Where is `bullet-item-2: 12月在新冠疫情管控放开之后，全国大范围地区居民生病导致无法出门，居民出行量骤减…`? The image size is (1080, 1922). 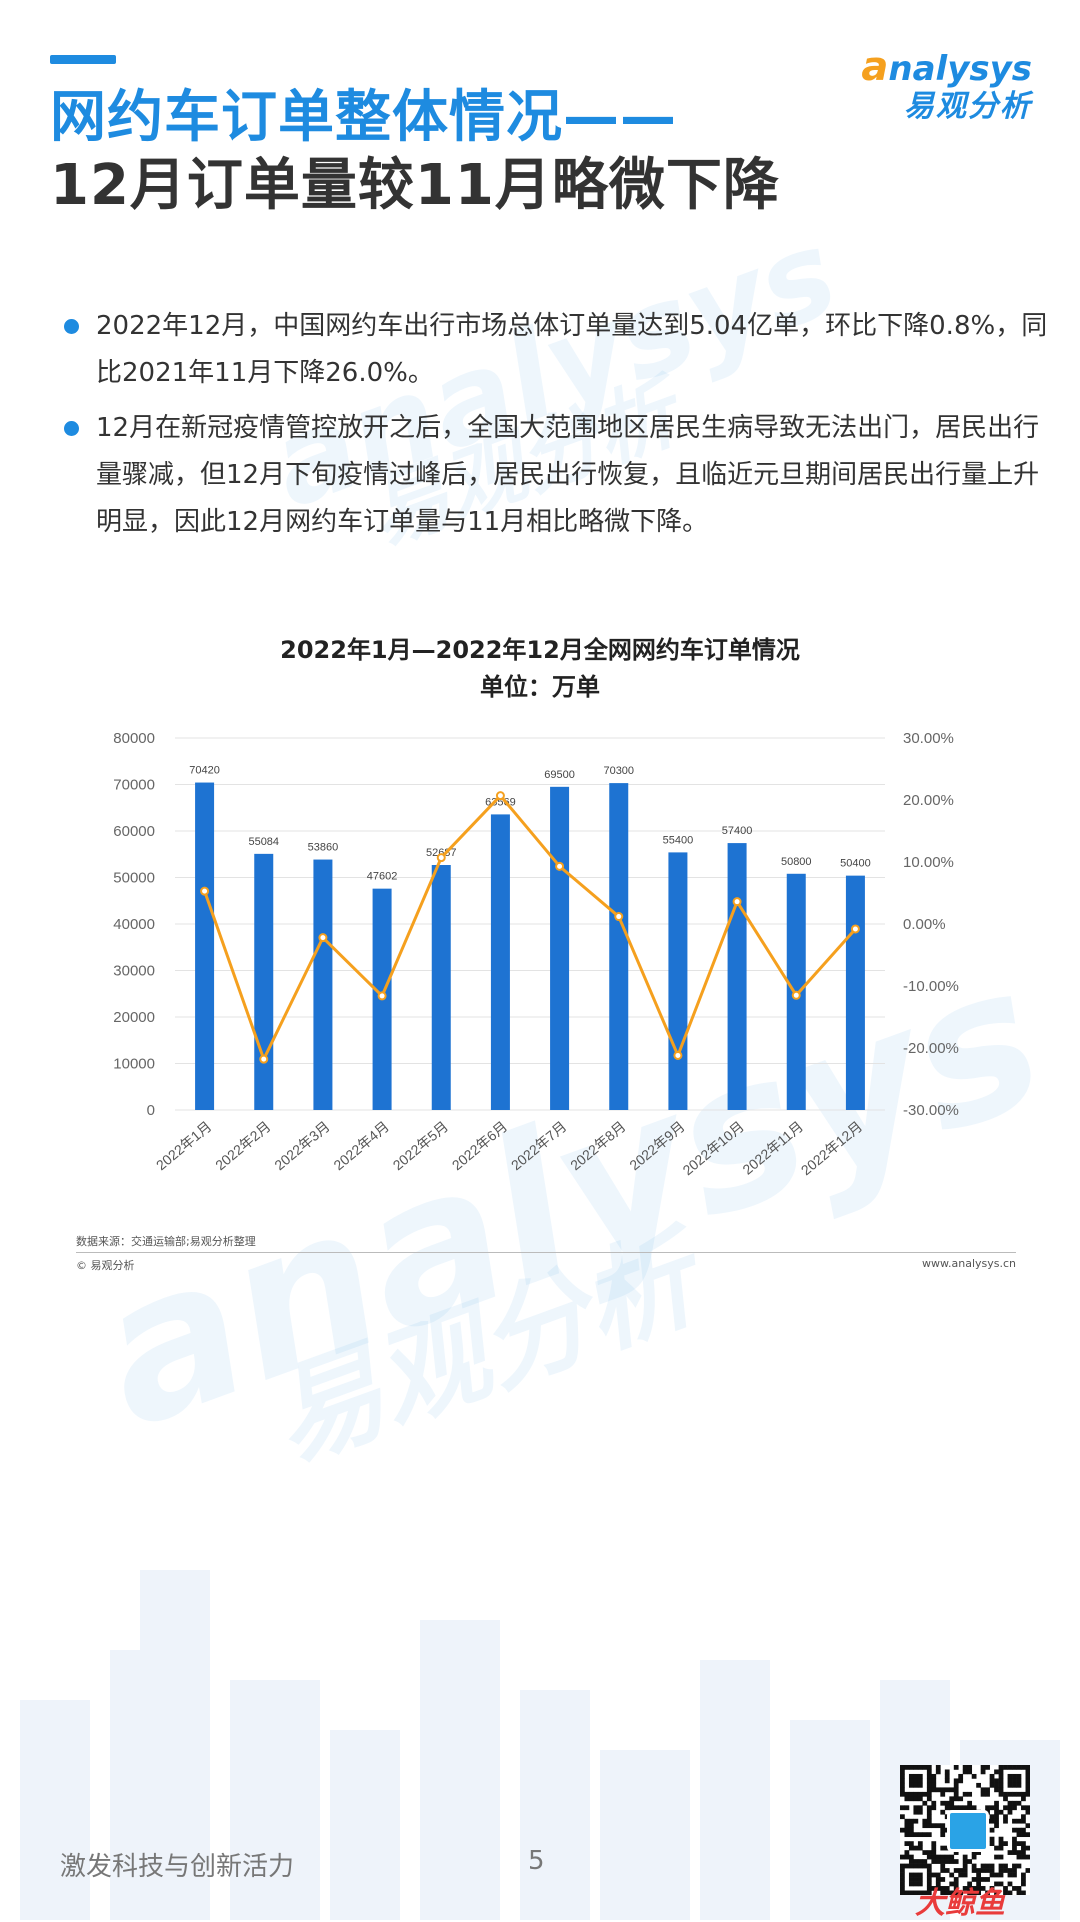
bullet-item-2: 12月在新冠疫情管控放开之后，全国大范围地区居民生病导致无法出门，居民出行量骤减… is located at coordinates (555, 475).